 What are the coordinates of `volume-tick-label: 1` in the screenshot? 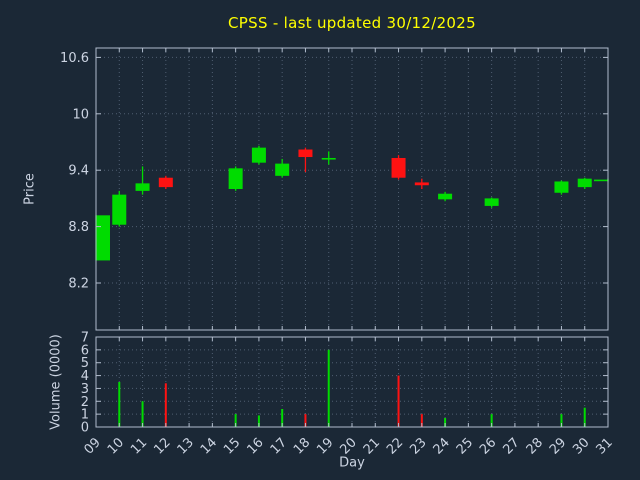 It's located at (85, 415).